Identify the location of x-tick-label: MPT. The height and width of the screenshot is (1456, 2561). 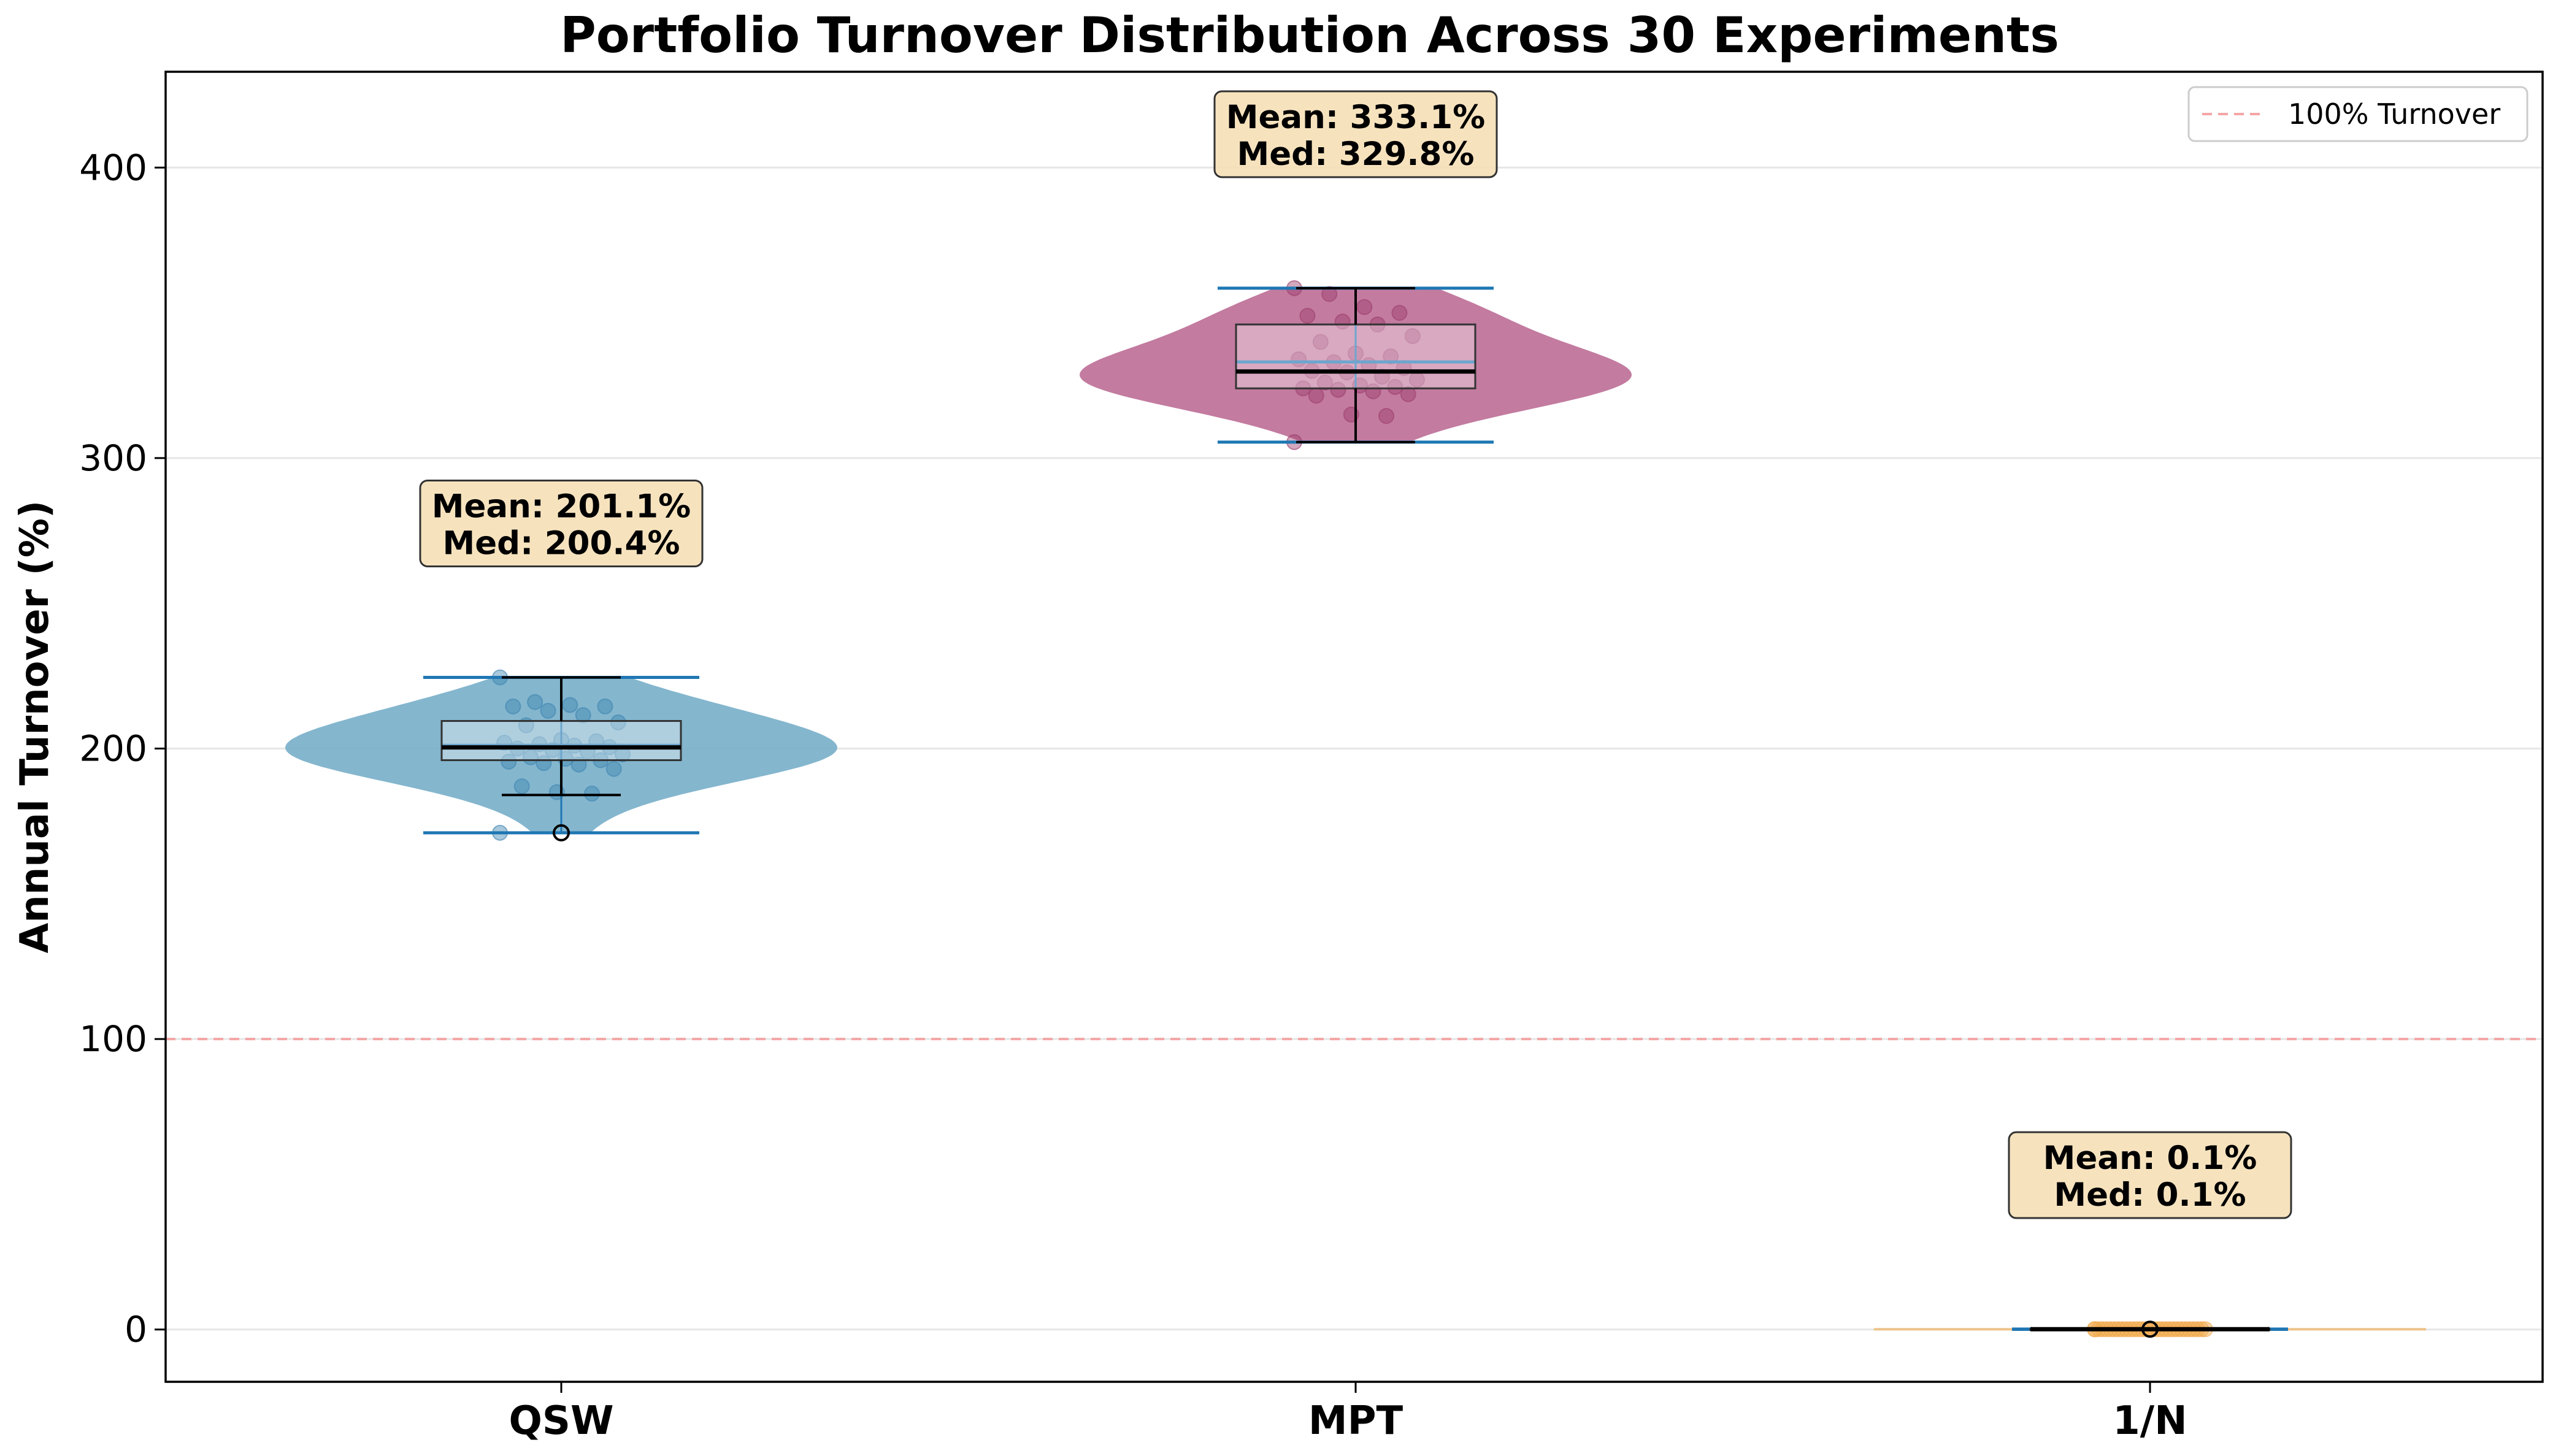
(1355, 1421).